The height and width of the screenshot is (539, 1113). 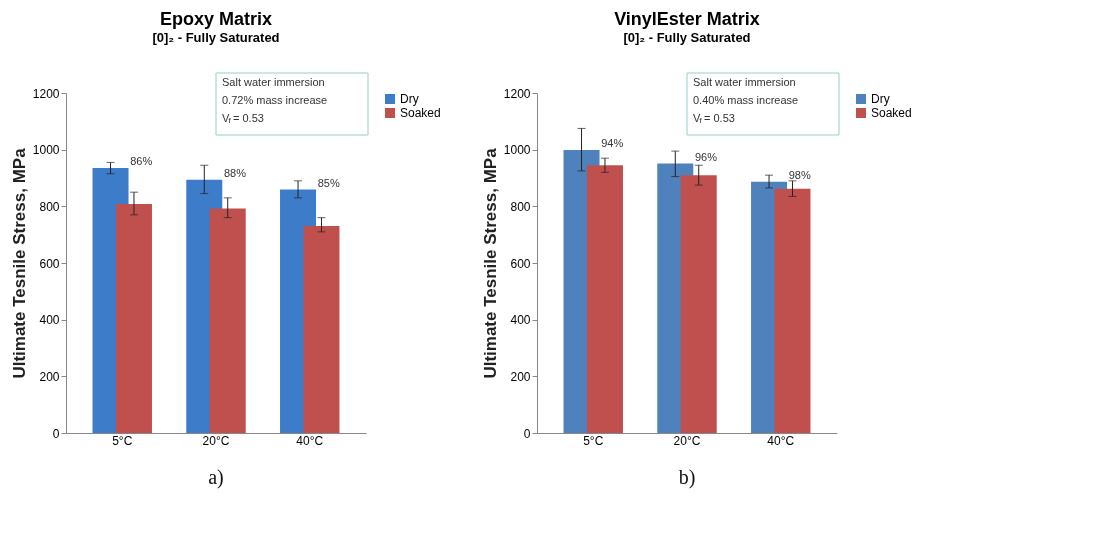 What do you see at coordinates (141, 161) in the screenshot?
I see `annotation: 86%` at bounding box center [141, 161].